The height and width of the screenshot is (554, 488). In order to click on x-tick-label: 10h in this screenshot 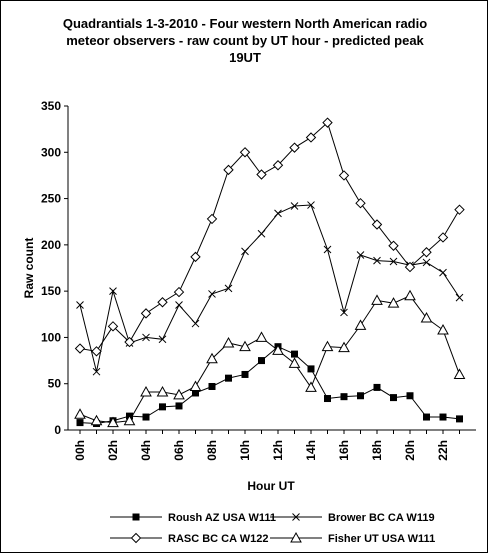, I will do `click(245, 450)`.